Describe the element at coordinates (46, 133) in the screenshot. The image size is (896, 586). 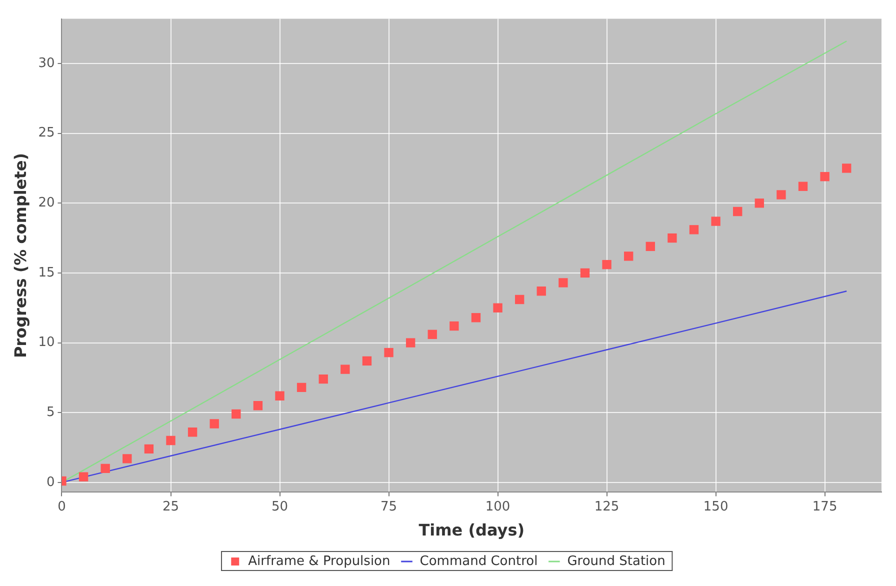
I see `y-tick-label: 25` at that location.